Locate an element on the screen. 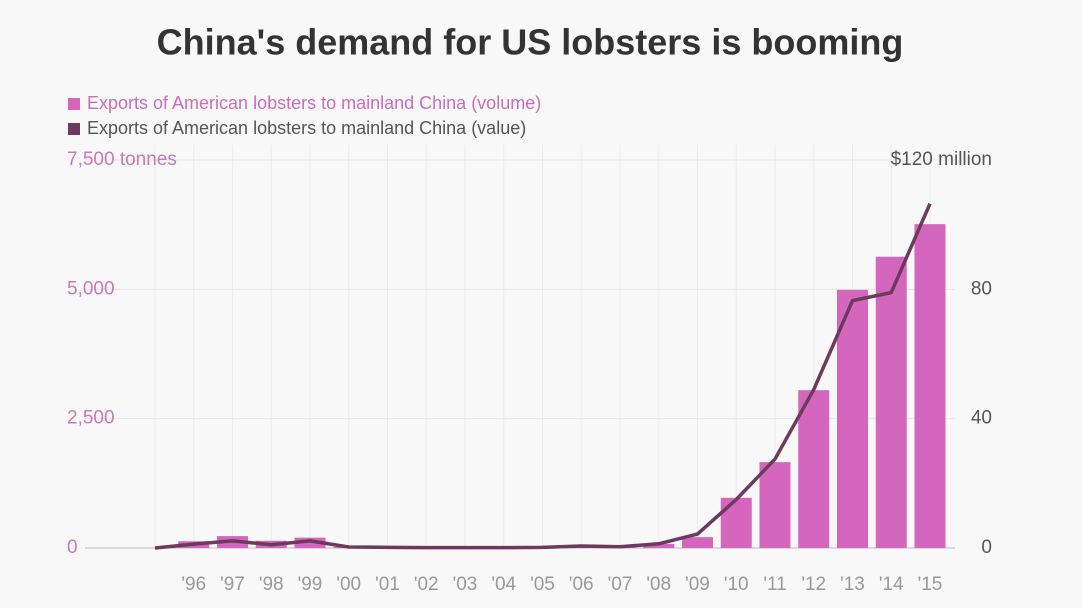 The height and width of the screenshot is (608, 1082). x-tick-label: '06 is located at coordinates (581, 584).